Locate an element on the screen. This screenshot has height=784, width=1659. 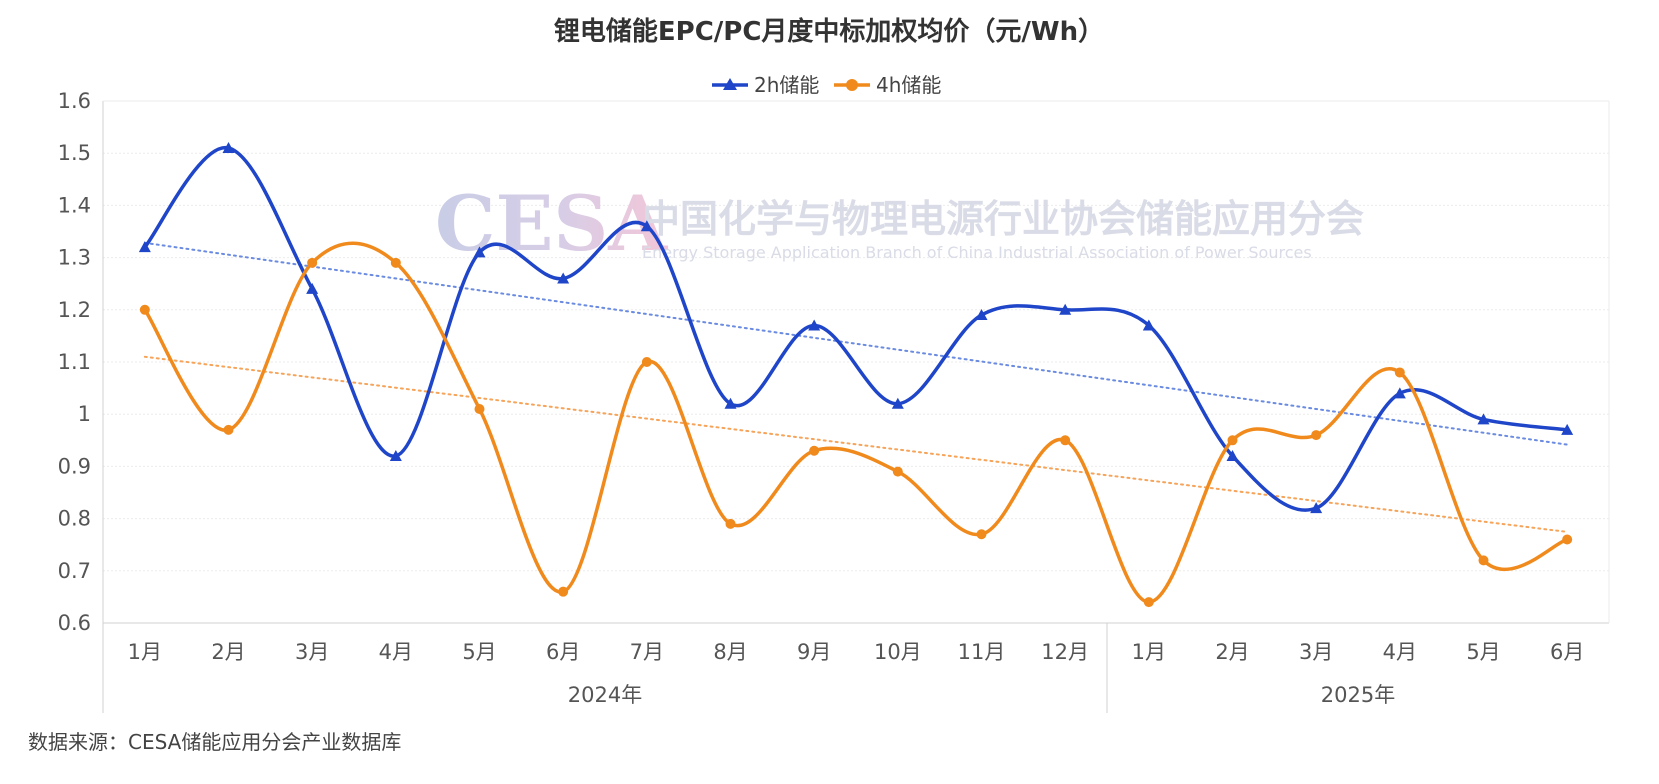
x-group-label: 2024年 is located at coordinates (605, 695).